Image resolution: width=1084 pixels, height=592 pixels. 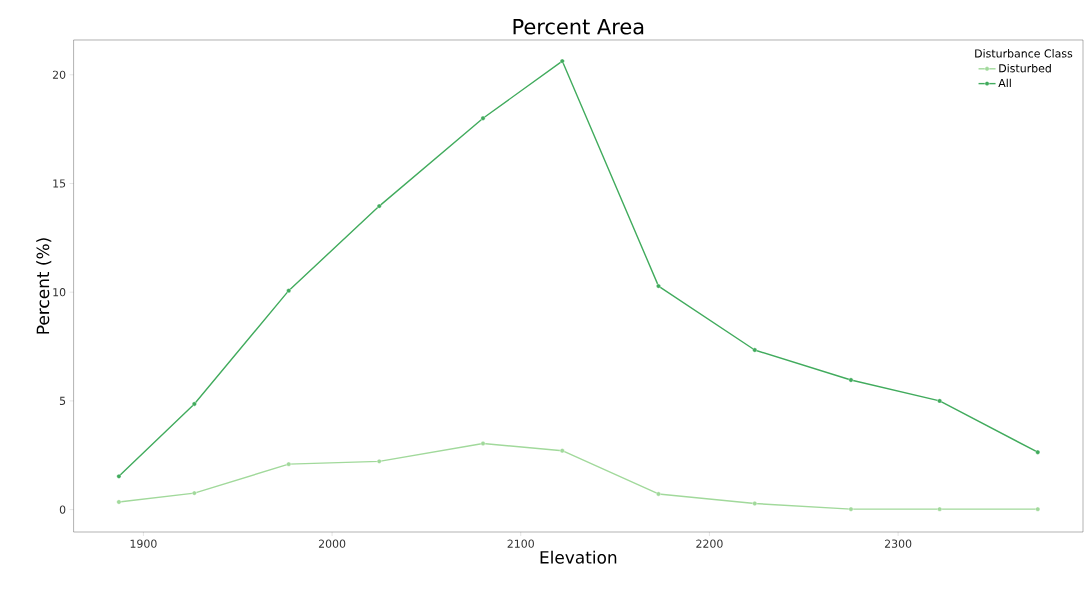 I want to click on x-tick-label: 2100, so click(x=520, y=543).